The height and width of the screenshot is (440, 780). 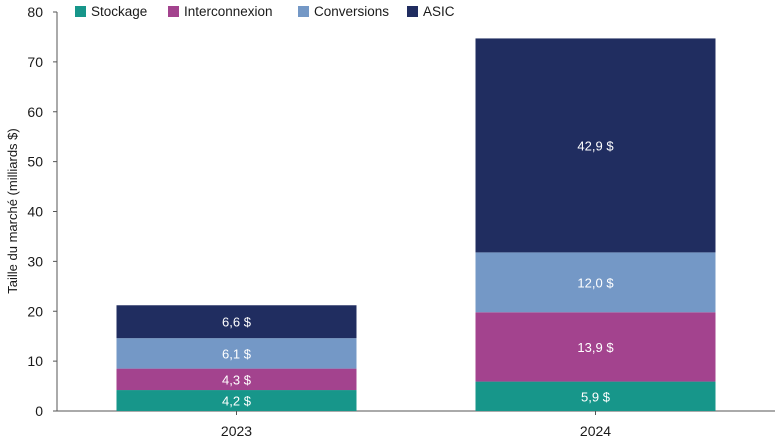 What do you see at coordinates (35, 212) in the screenshot?
I see `y-tick-label: 40` at bounding box center [35, 212].